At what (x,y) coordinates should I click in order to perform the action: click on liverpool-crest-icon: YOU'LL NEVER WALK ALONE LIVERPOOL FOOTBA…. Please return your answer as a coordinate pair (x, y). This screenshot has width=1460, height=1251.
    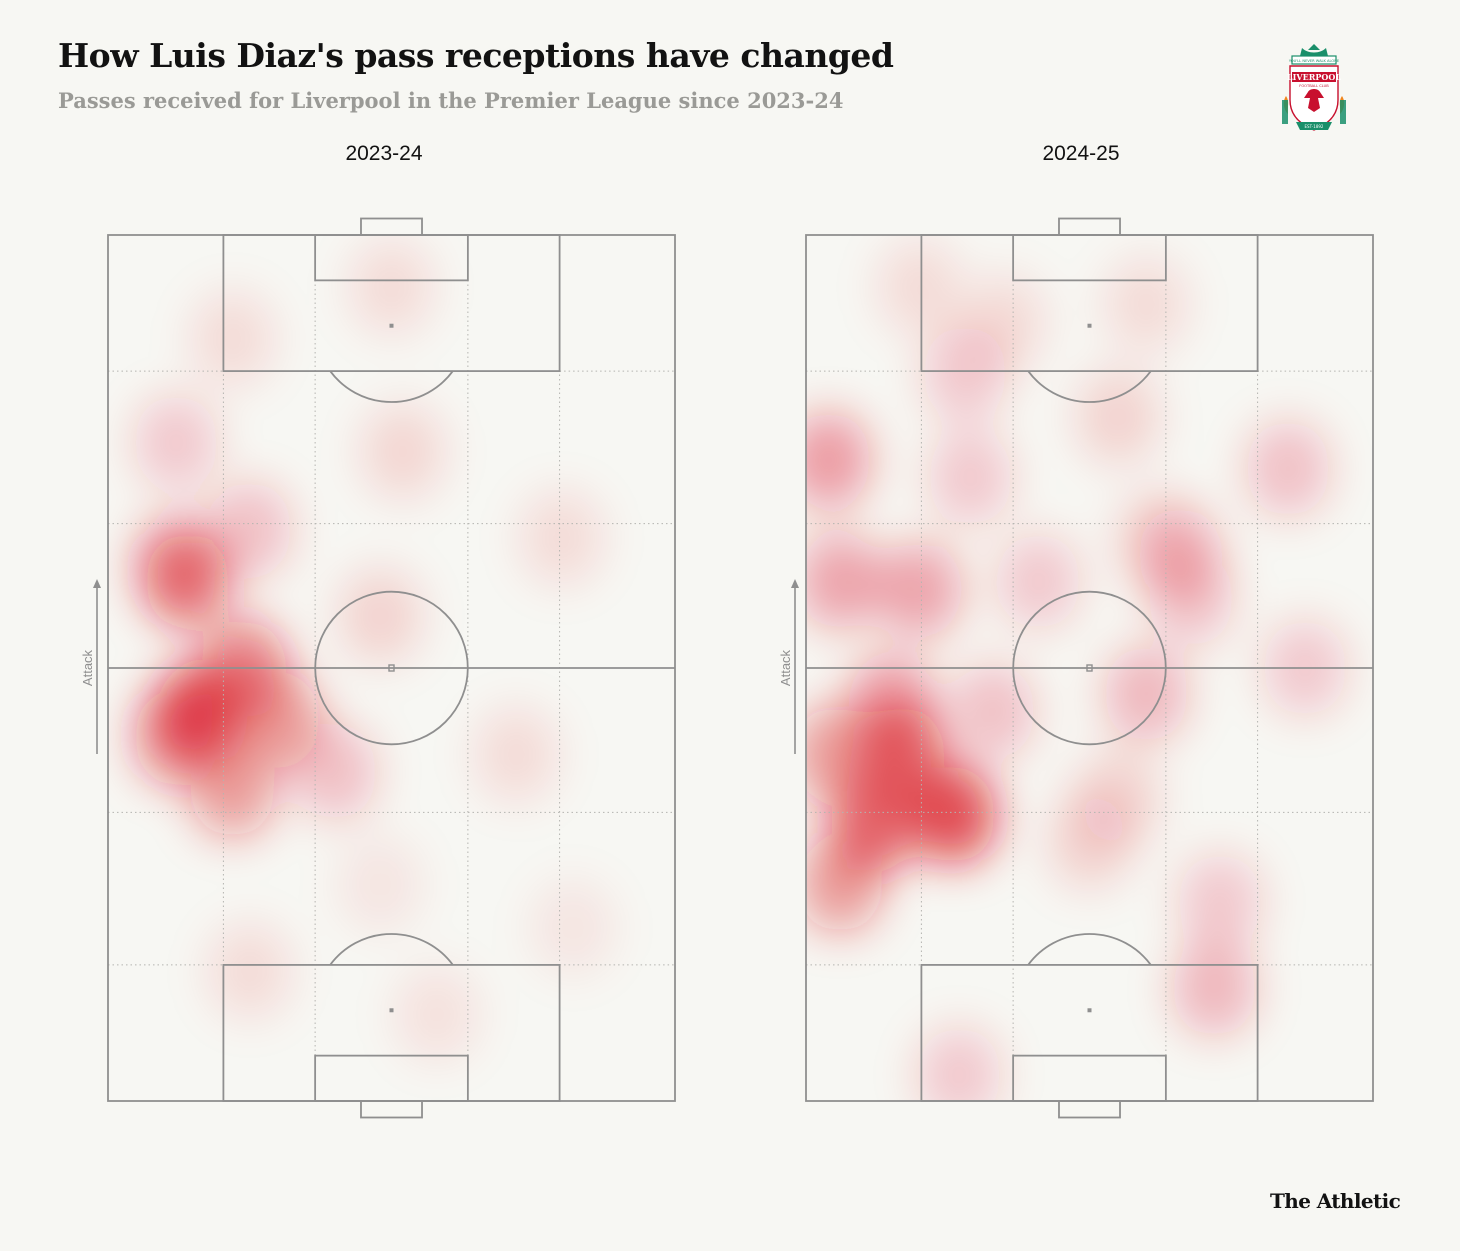
    Looking at the image, I should click on (1314, 87).